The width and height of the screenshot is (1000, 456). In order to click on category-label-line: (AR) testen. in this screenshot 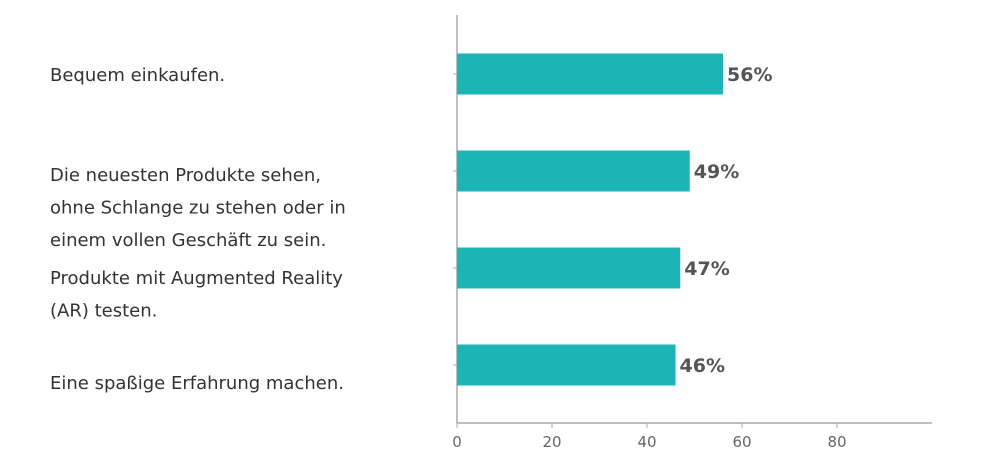, I will do `click(103, 311)`.